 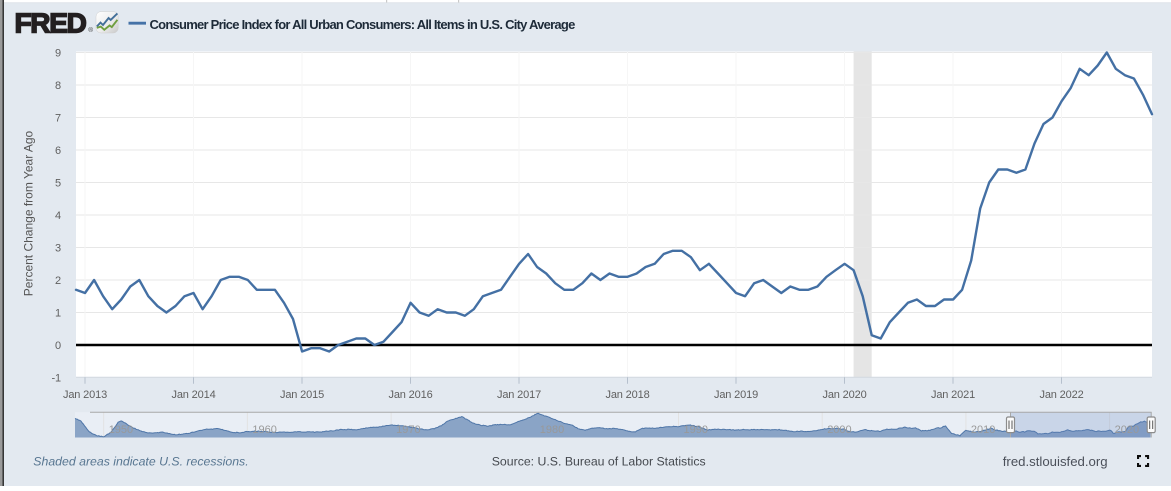 What do you see at coordinates (58, 281) in the screenshot?
I see `svg-text: 2` at bounding box center [58, 281].